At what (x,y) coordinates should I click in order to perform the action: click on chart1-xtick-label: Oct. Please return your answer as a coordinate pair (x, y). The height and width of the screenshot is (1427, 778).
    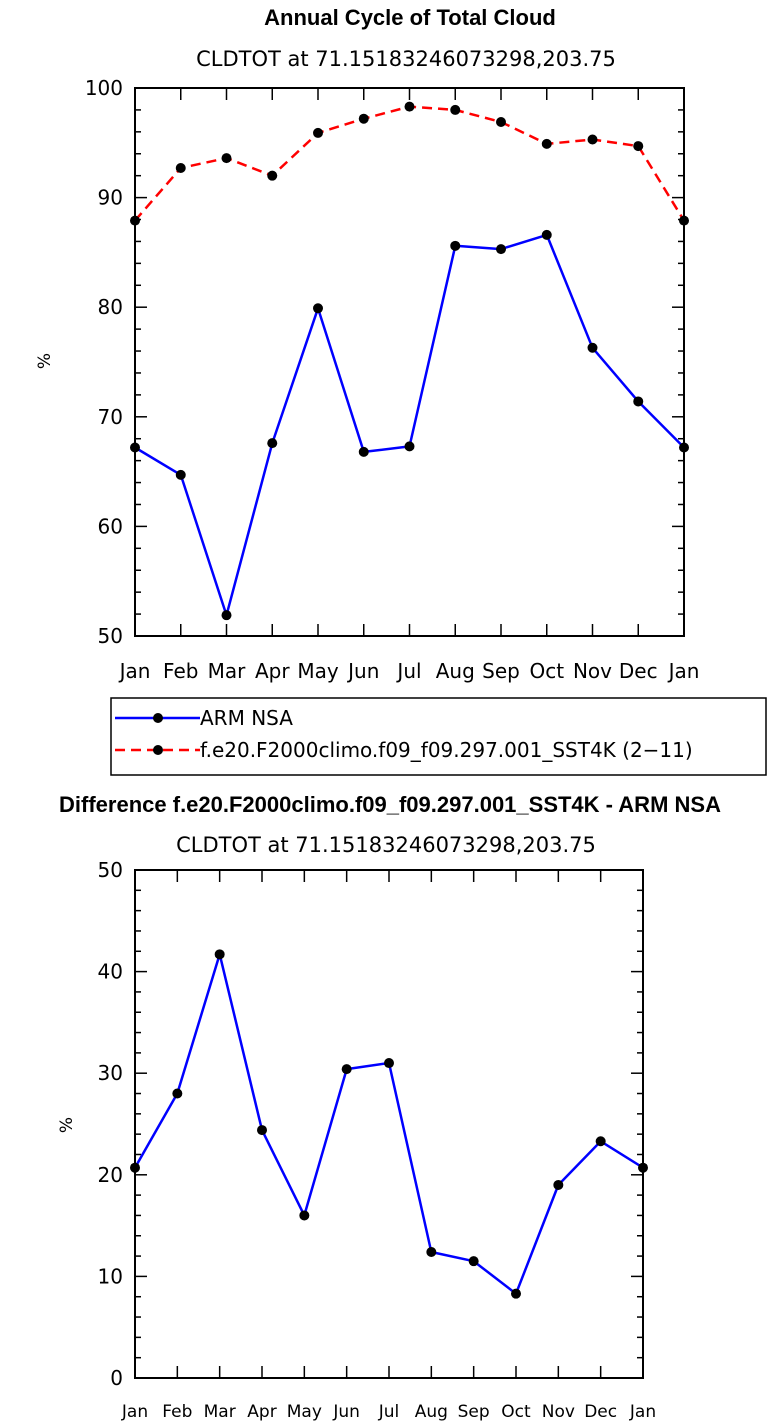
    Looking at the image, I should click on (546, 671).